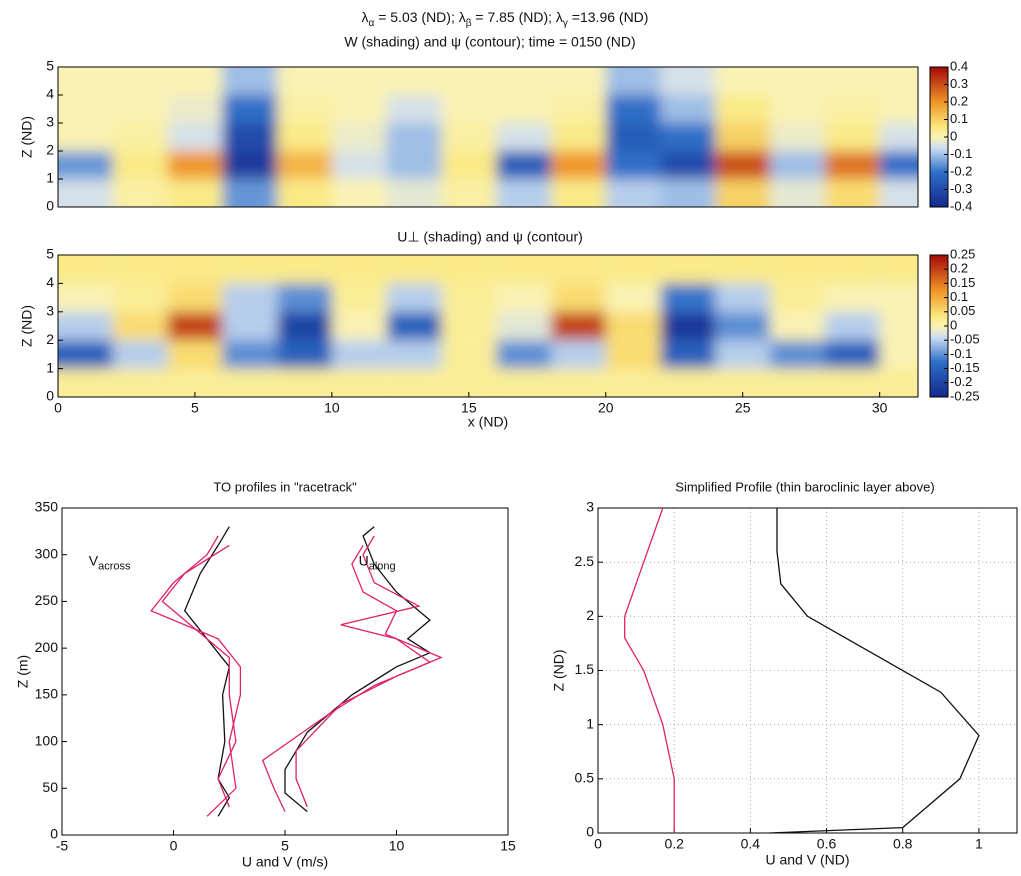  What do you see at coordinates (961, 381) in the screenshot?
I see `colorbar-tick-label: -0.2` at bounding box center [961, 381].